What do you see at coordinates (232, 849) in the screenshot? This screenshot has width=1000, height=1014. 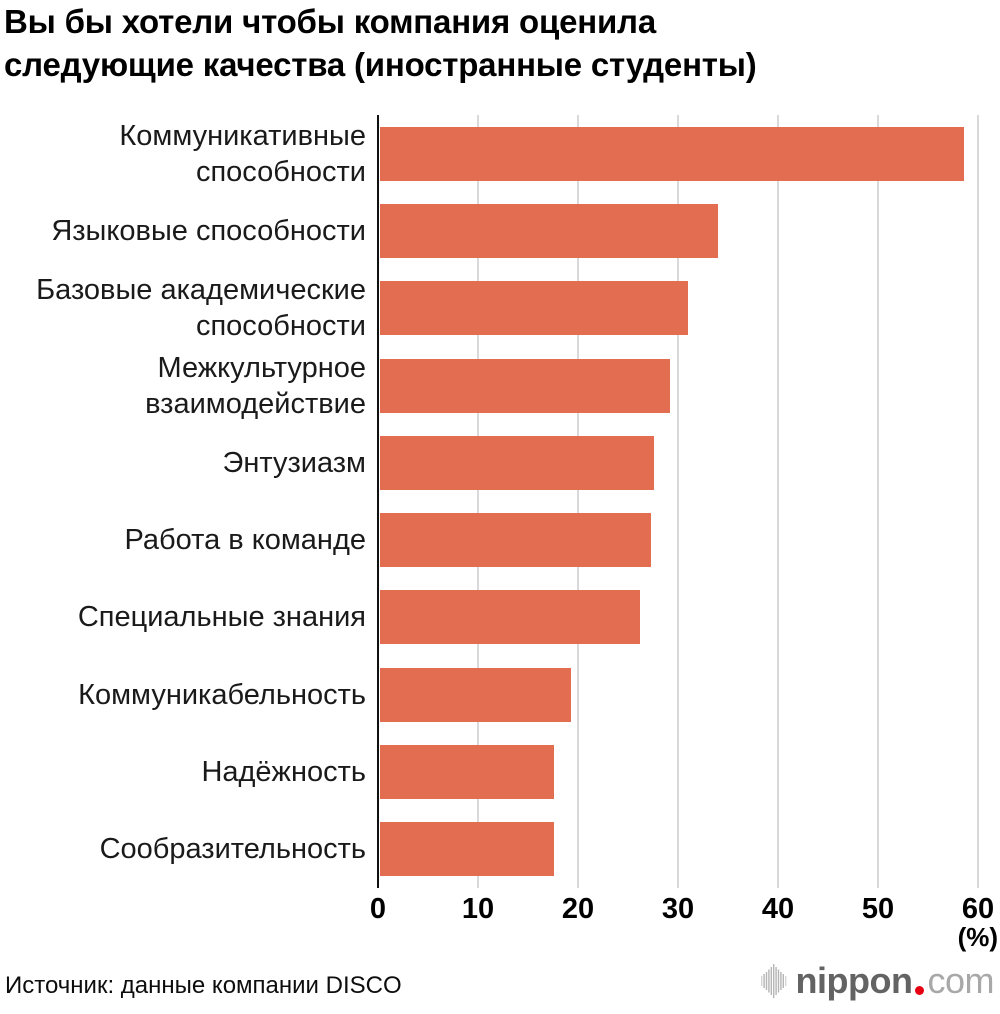 I see `category-label: Сообразительность` at bounding box center [232, 849].